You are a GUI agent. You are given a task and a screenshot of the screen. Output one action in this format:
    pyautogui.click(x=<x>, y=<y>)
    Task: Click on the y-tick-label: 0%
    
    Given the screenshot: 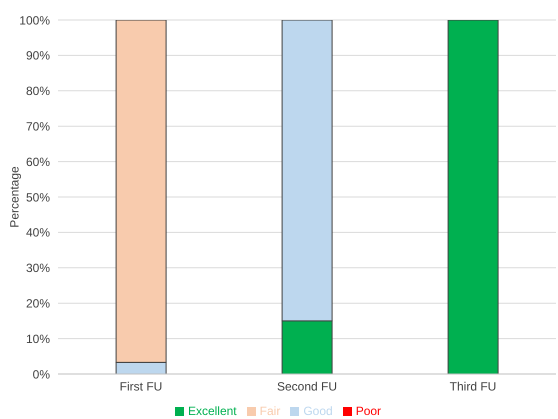 What is the action you would take?
    pyautogui.click(x=41, y=374)
    